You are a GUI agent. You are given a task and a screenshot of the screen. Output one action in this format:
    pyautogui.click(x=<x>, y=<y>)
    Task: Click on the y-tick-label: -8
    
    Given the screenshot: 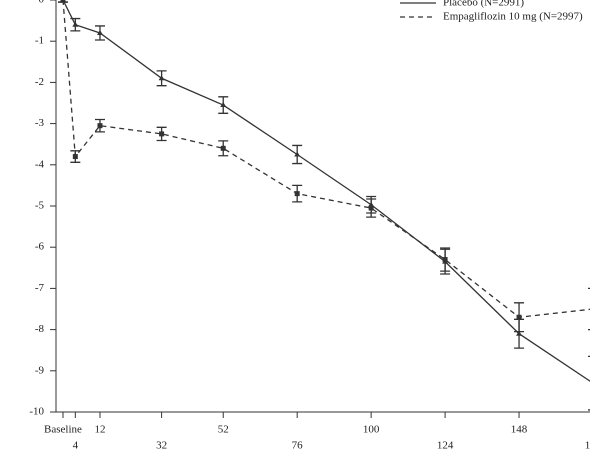 What is the action you would take?
    pyautogui.click(x=40, y=329)
    